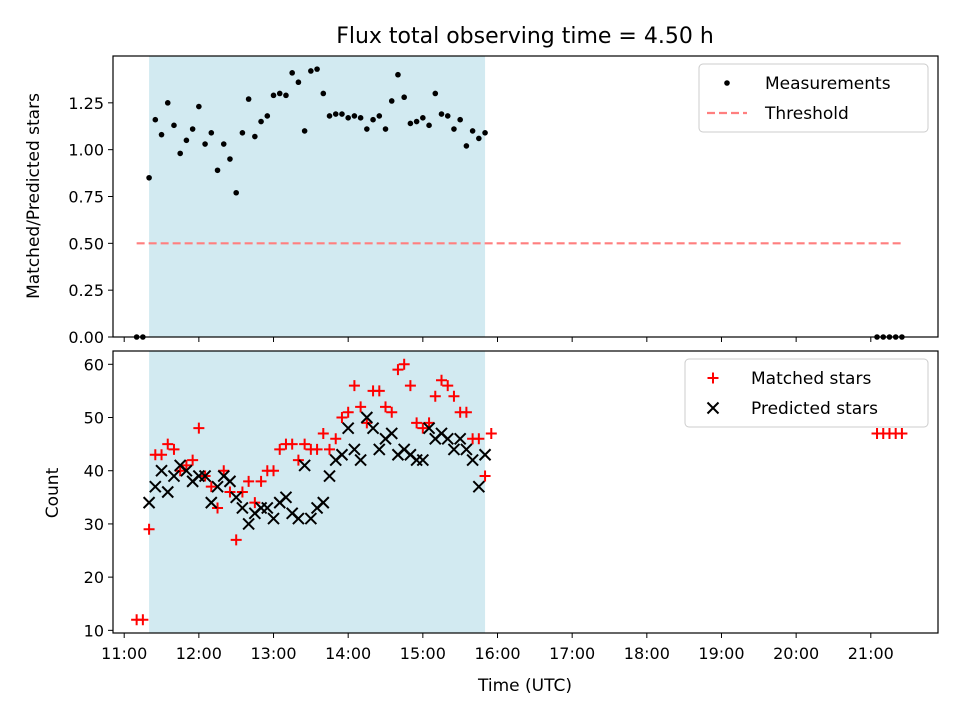 The height and width of the screenshot is (720, 960). I want to click on y-tick-label: 1.25, so click(86, 103).